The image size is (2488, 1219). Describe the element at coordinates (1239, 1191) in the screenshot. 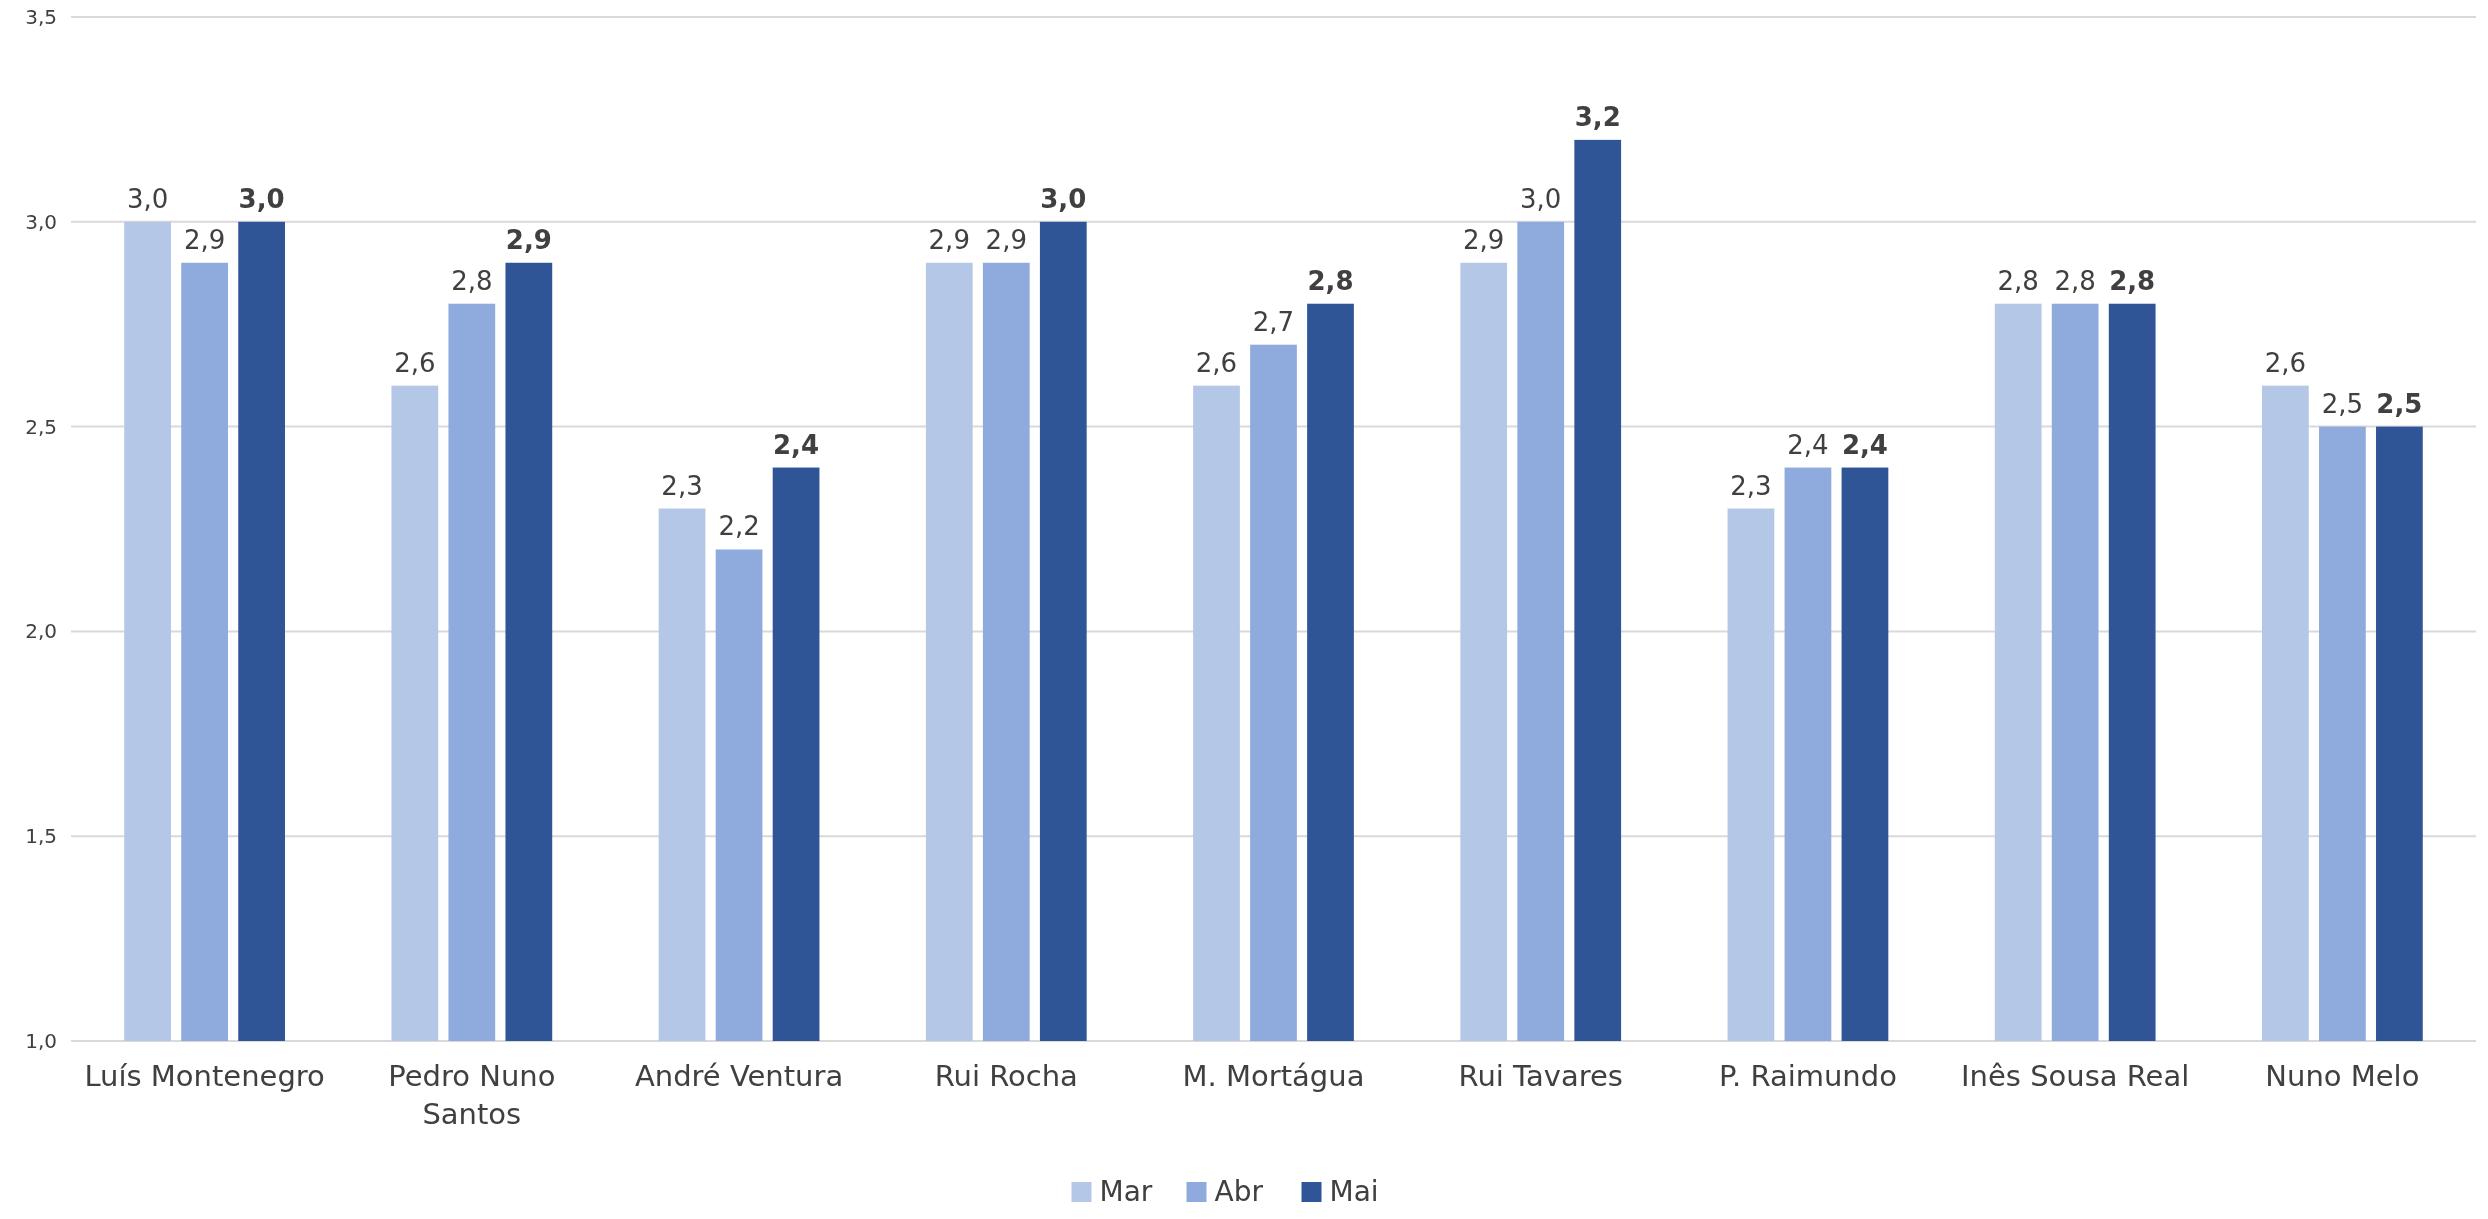

I see `legend-label: Abr` at that location.